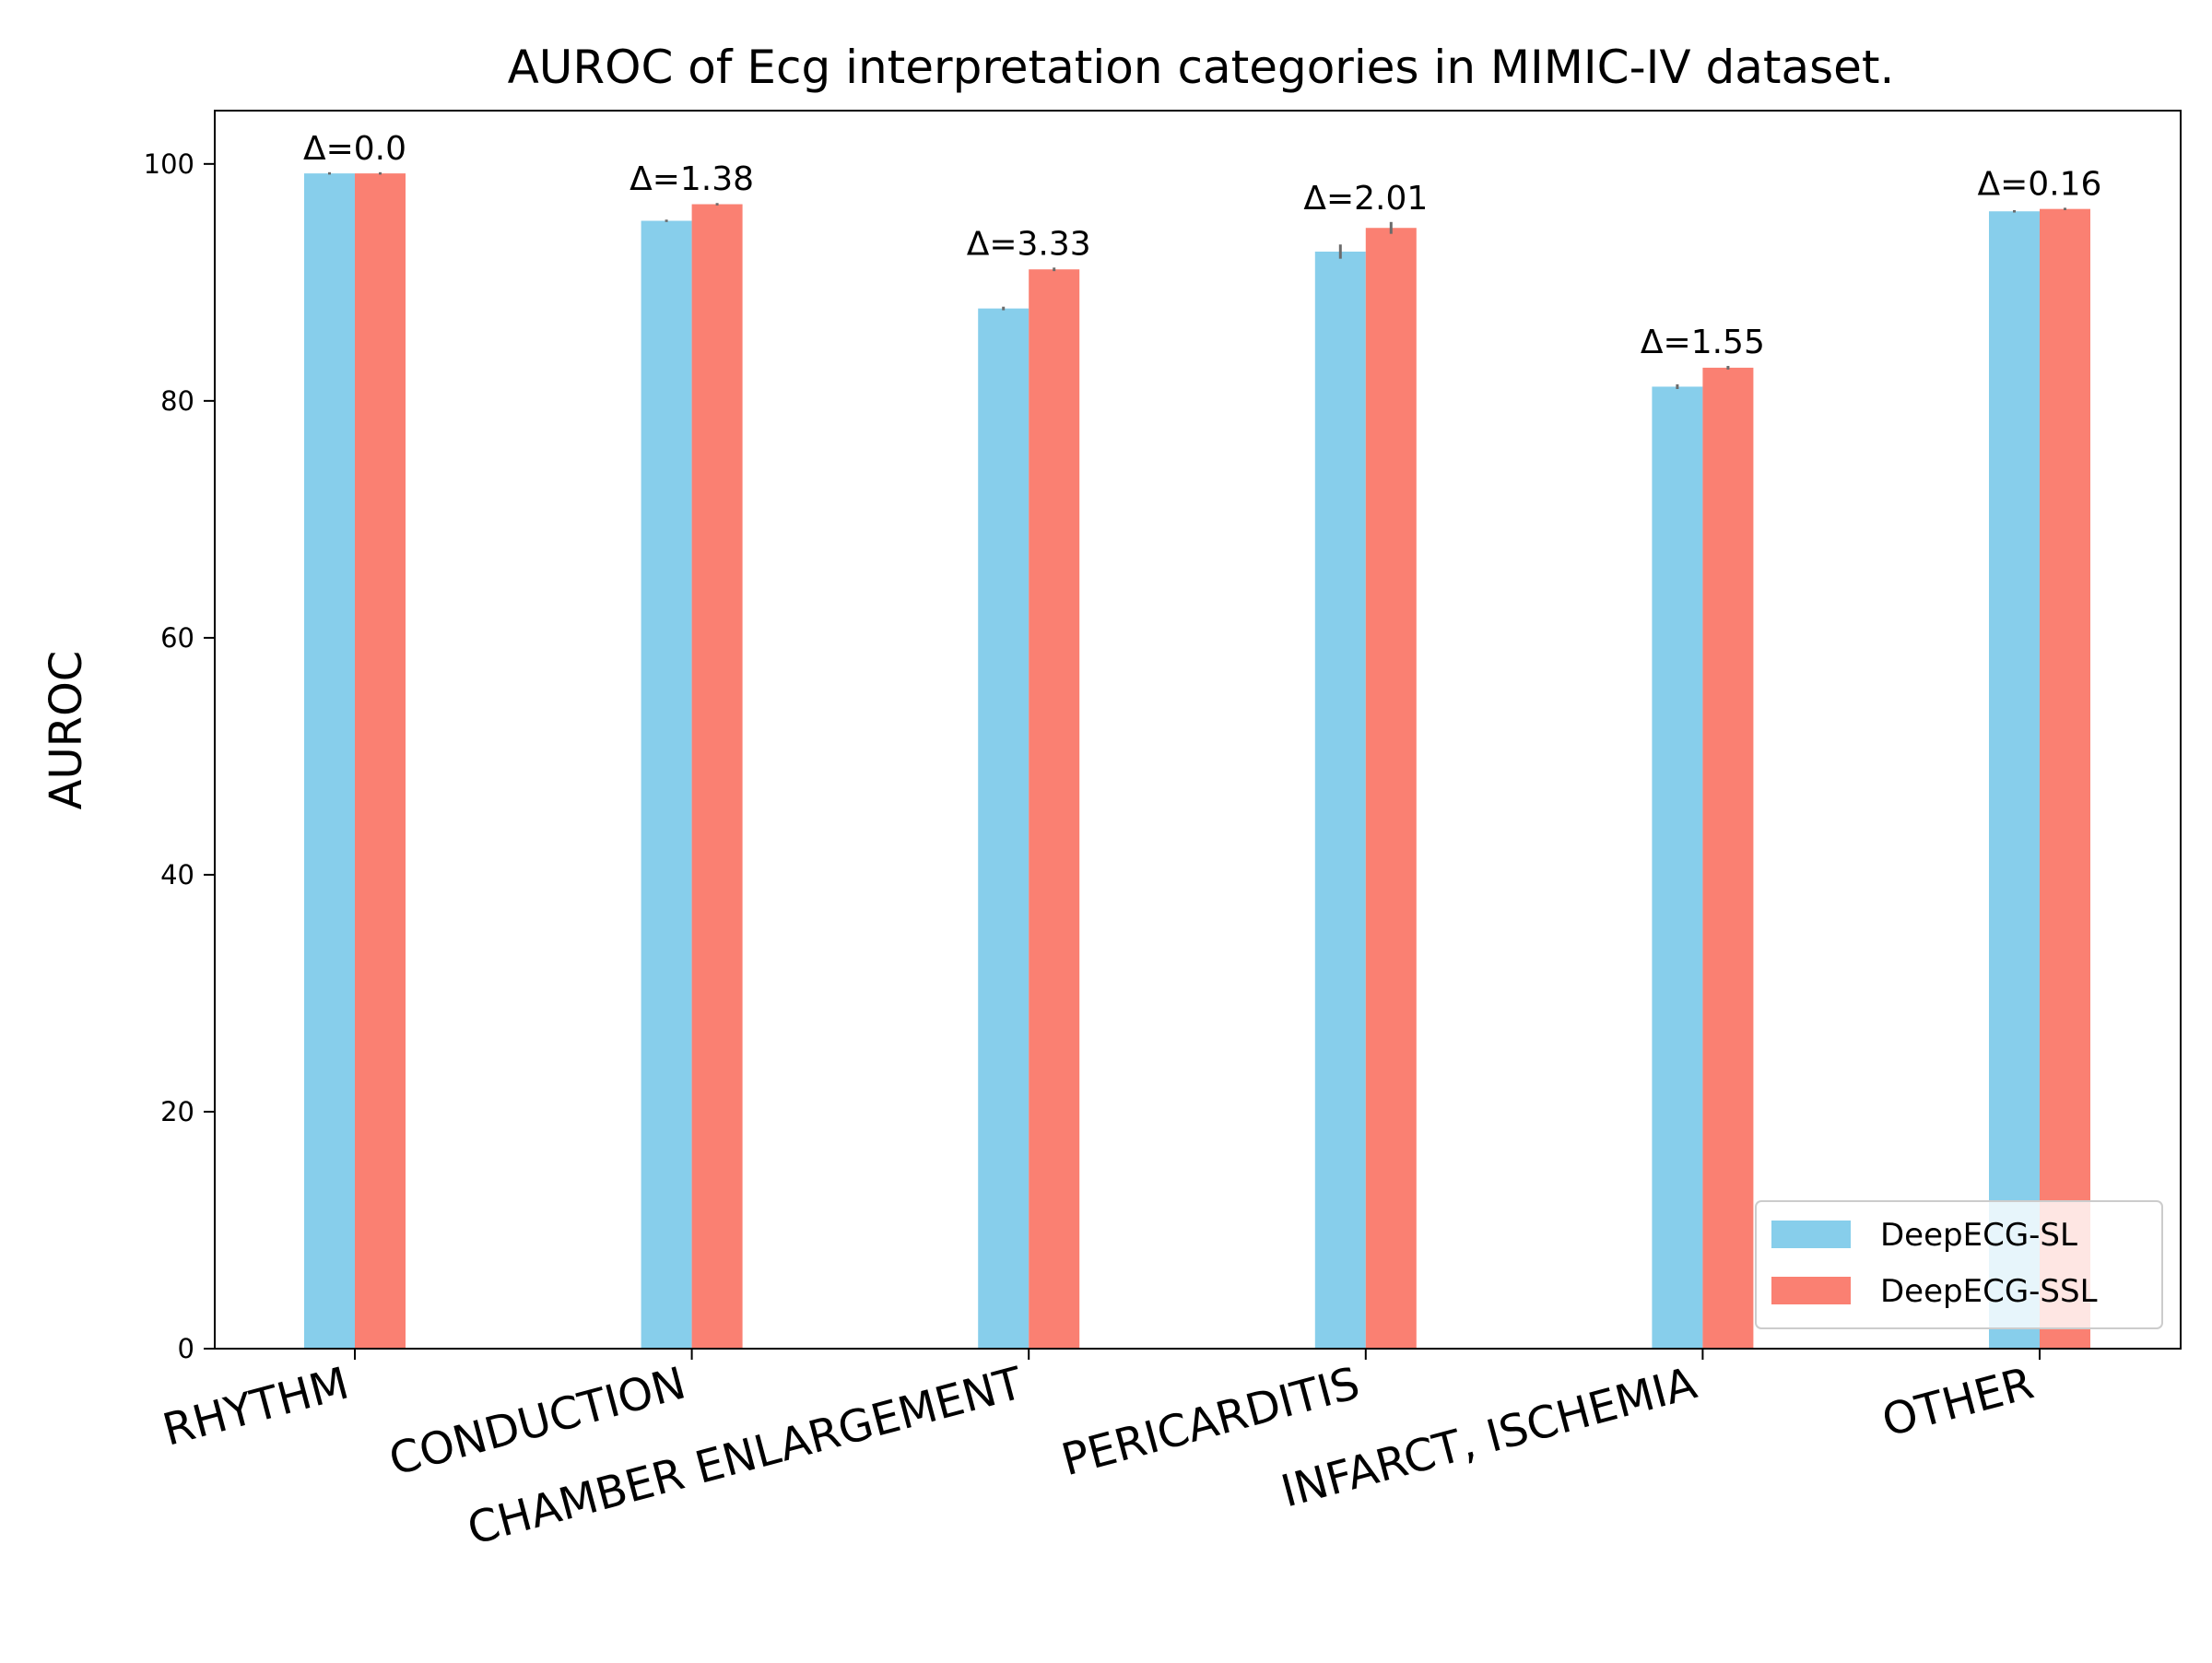 The image size is (2212, 1663). I want to click on legend-label-deepecg-ssl: DeepECG-SSL, so click(1989, 1291).